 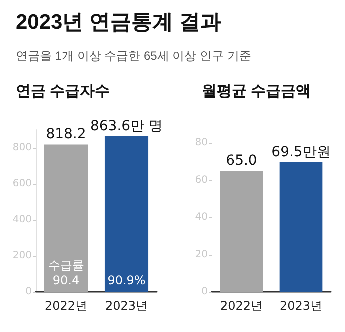 I want to click on chart-title: 월평균 수급금액, so click(x=257, y=91).